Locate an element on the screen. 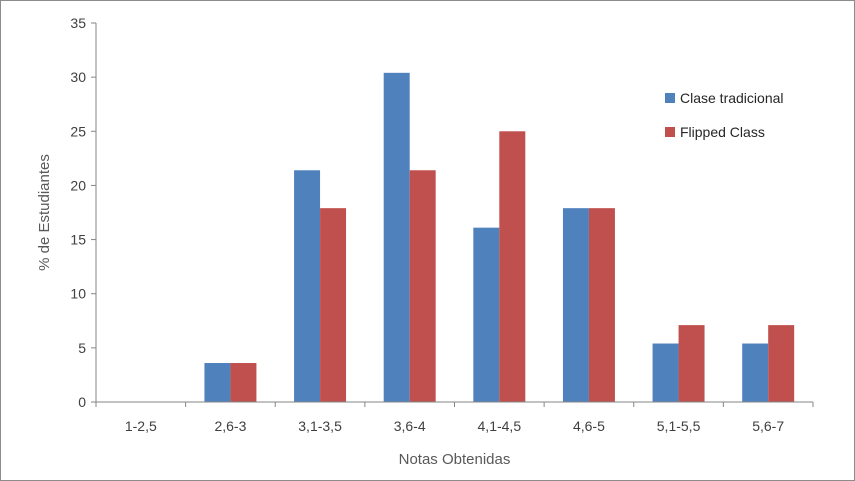  y-tick-label: 15 is located at coordinates (78, 240).